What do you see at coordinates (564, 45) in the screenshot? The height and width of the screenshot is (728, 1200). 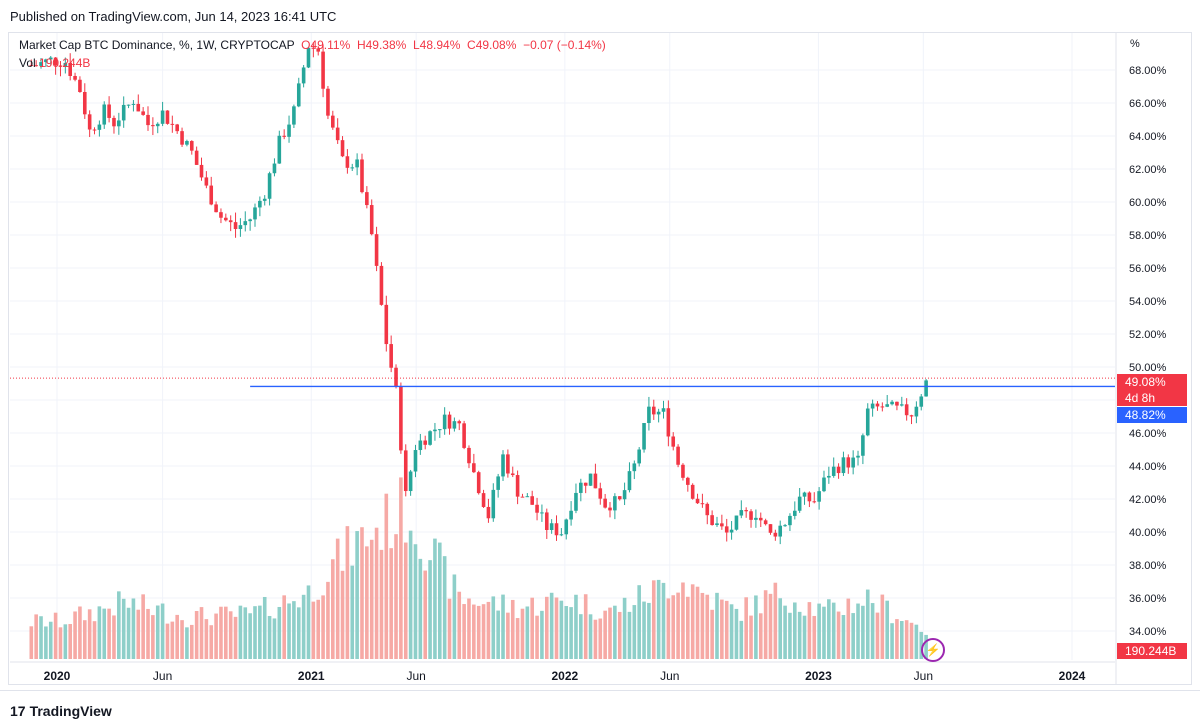 I see `legend-change: −0.07 (−0.14%)` at bounding box center [564, 45].